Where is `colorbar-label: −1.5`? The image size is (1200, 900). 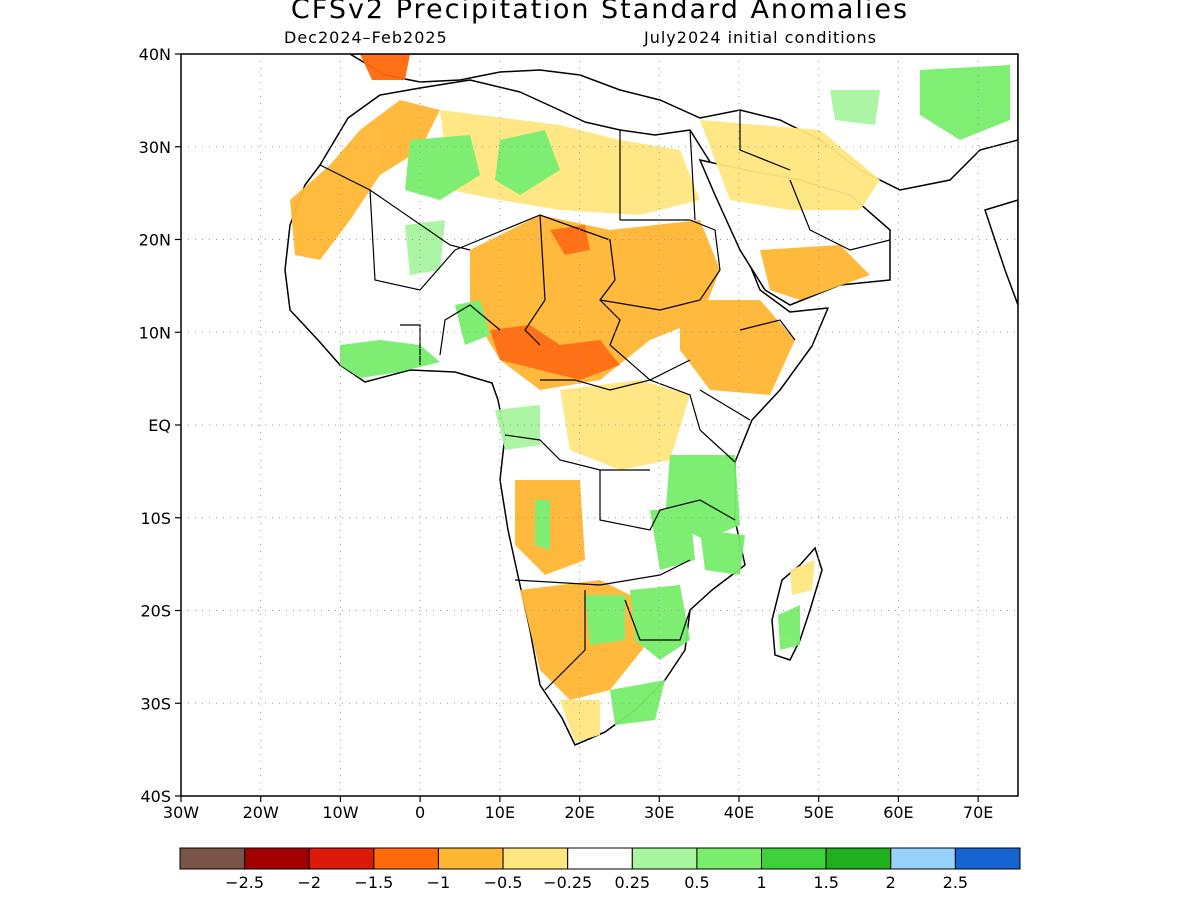
colorbar-label: −1.5 is located at coordinates (373, 882).